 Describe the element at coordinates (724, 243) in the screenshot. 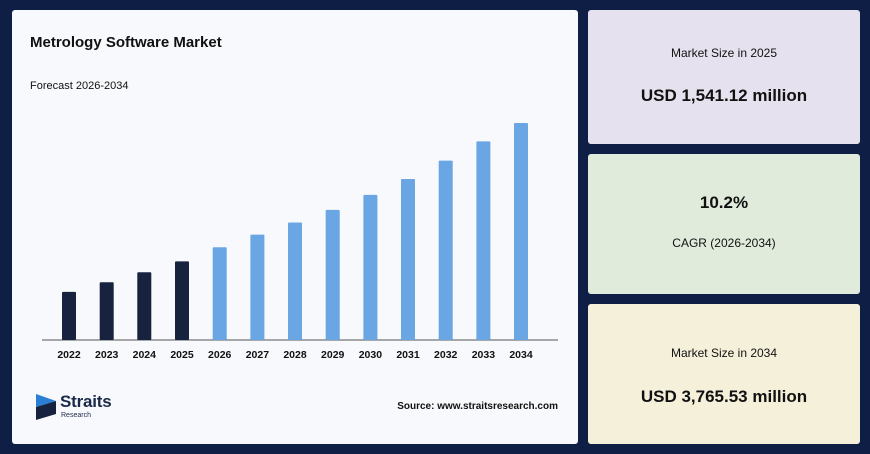

I see `stat-label: CAGR (2026-2034)` at that location.